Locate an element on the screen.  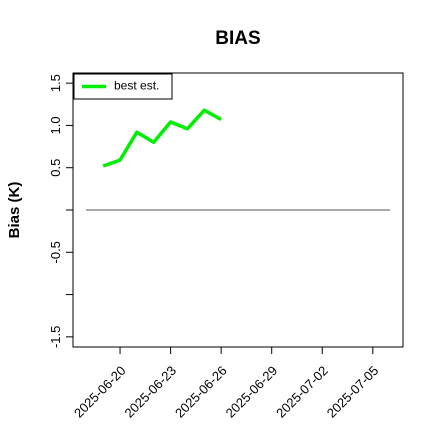
chart-title: BIAS is located at coordinates (237, 38).